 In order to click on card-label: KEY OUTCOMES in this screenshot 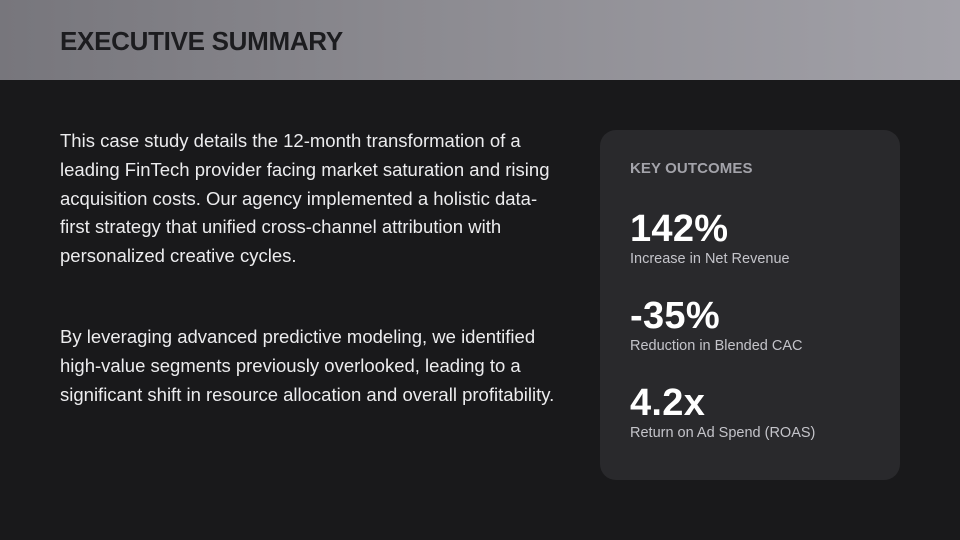, I will do `click(691, 168)`.